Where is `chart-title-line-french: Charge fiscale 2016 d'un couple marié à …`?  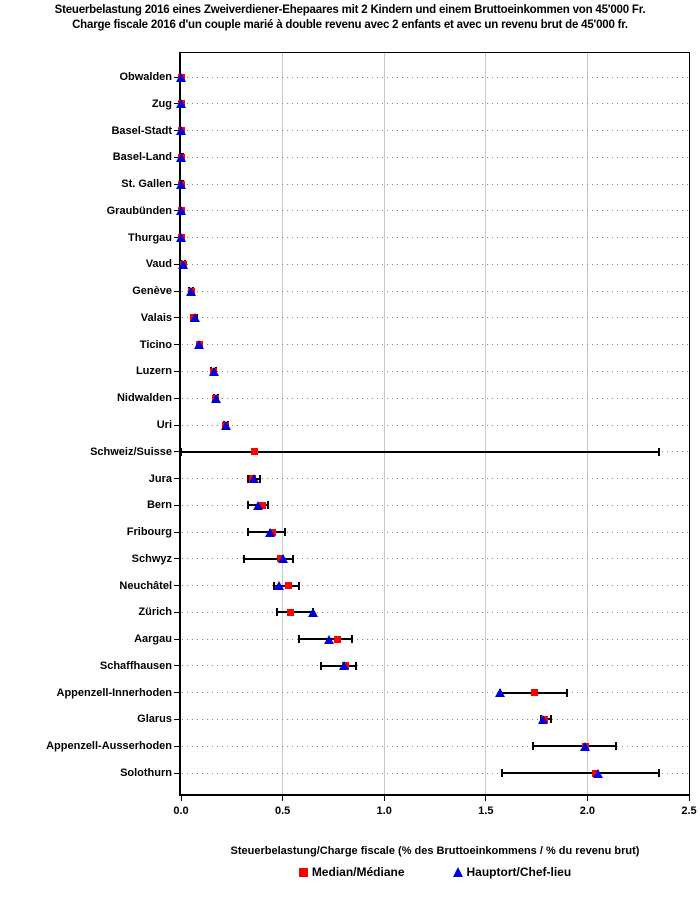 chart-title-line-french: Charge fiscale 2016 d'un couple marié à … is located at coordinates (350, 25).